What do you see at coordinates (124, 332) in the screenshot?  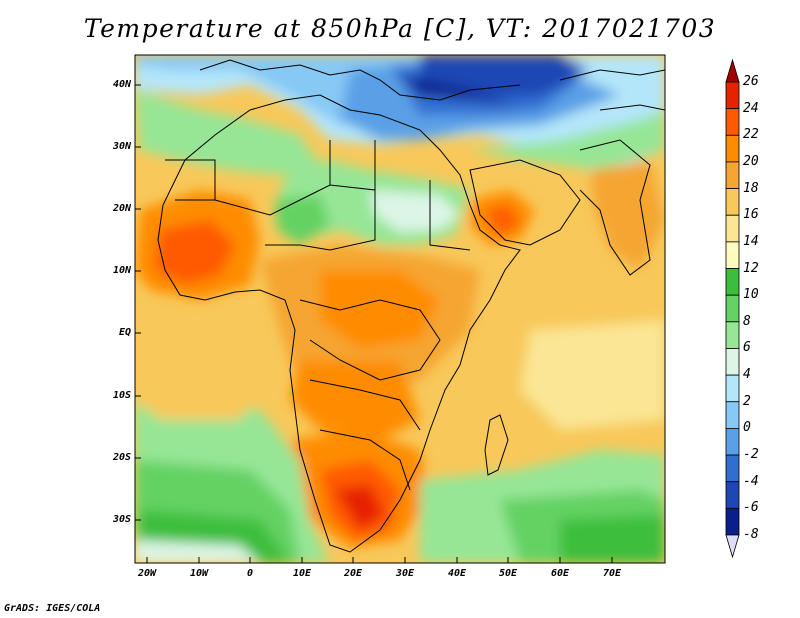 I see `lat-label-eq: EQ` at bounding box center [124, 332].